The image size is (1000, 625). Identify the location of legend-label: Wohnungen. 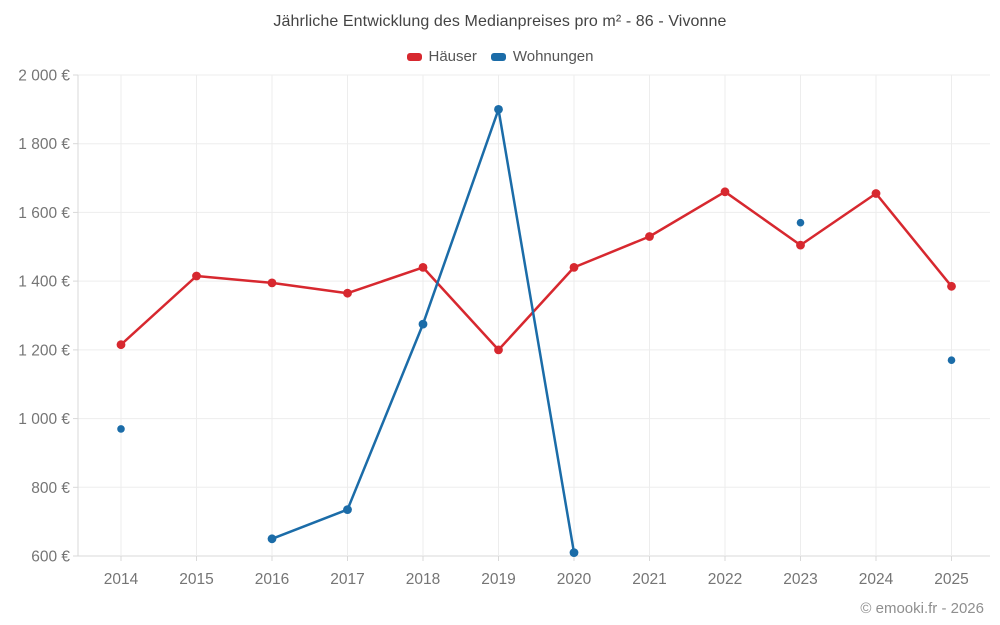
(553, 56).